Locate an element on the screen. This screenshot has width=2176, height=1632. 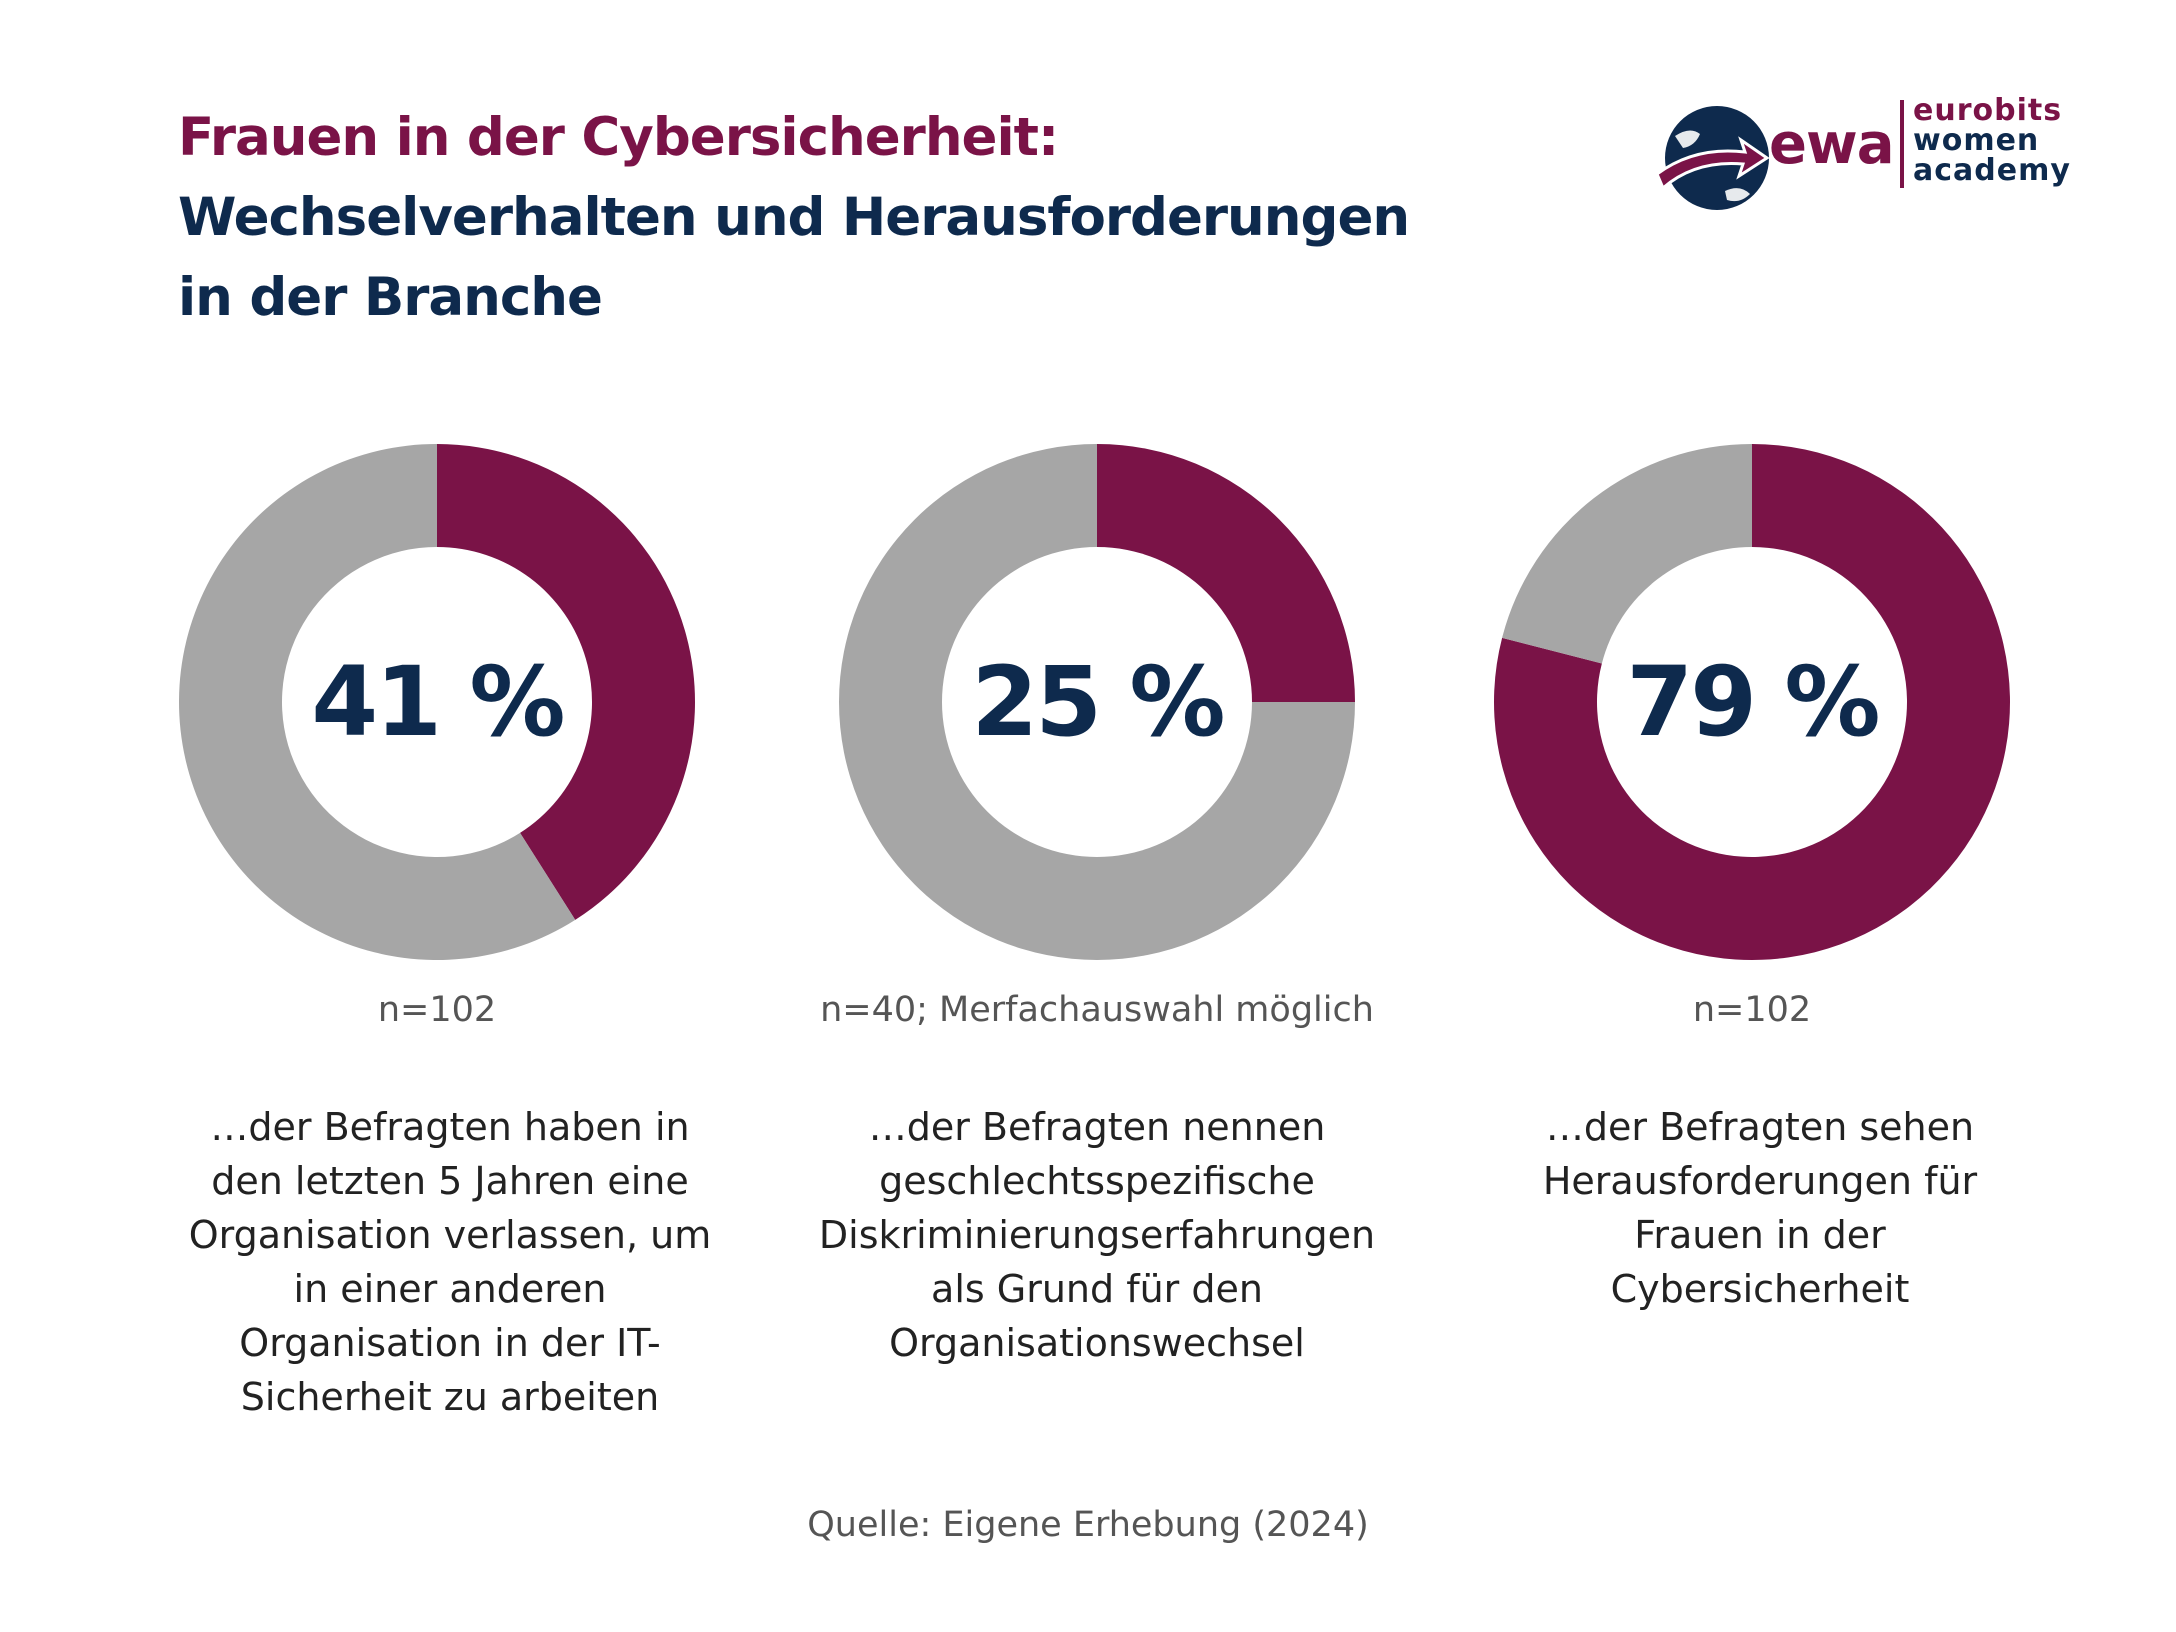
logo-line-3: academy is located at coordinates (1992, 170).